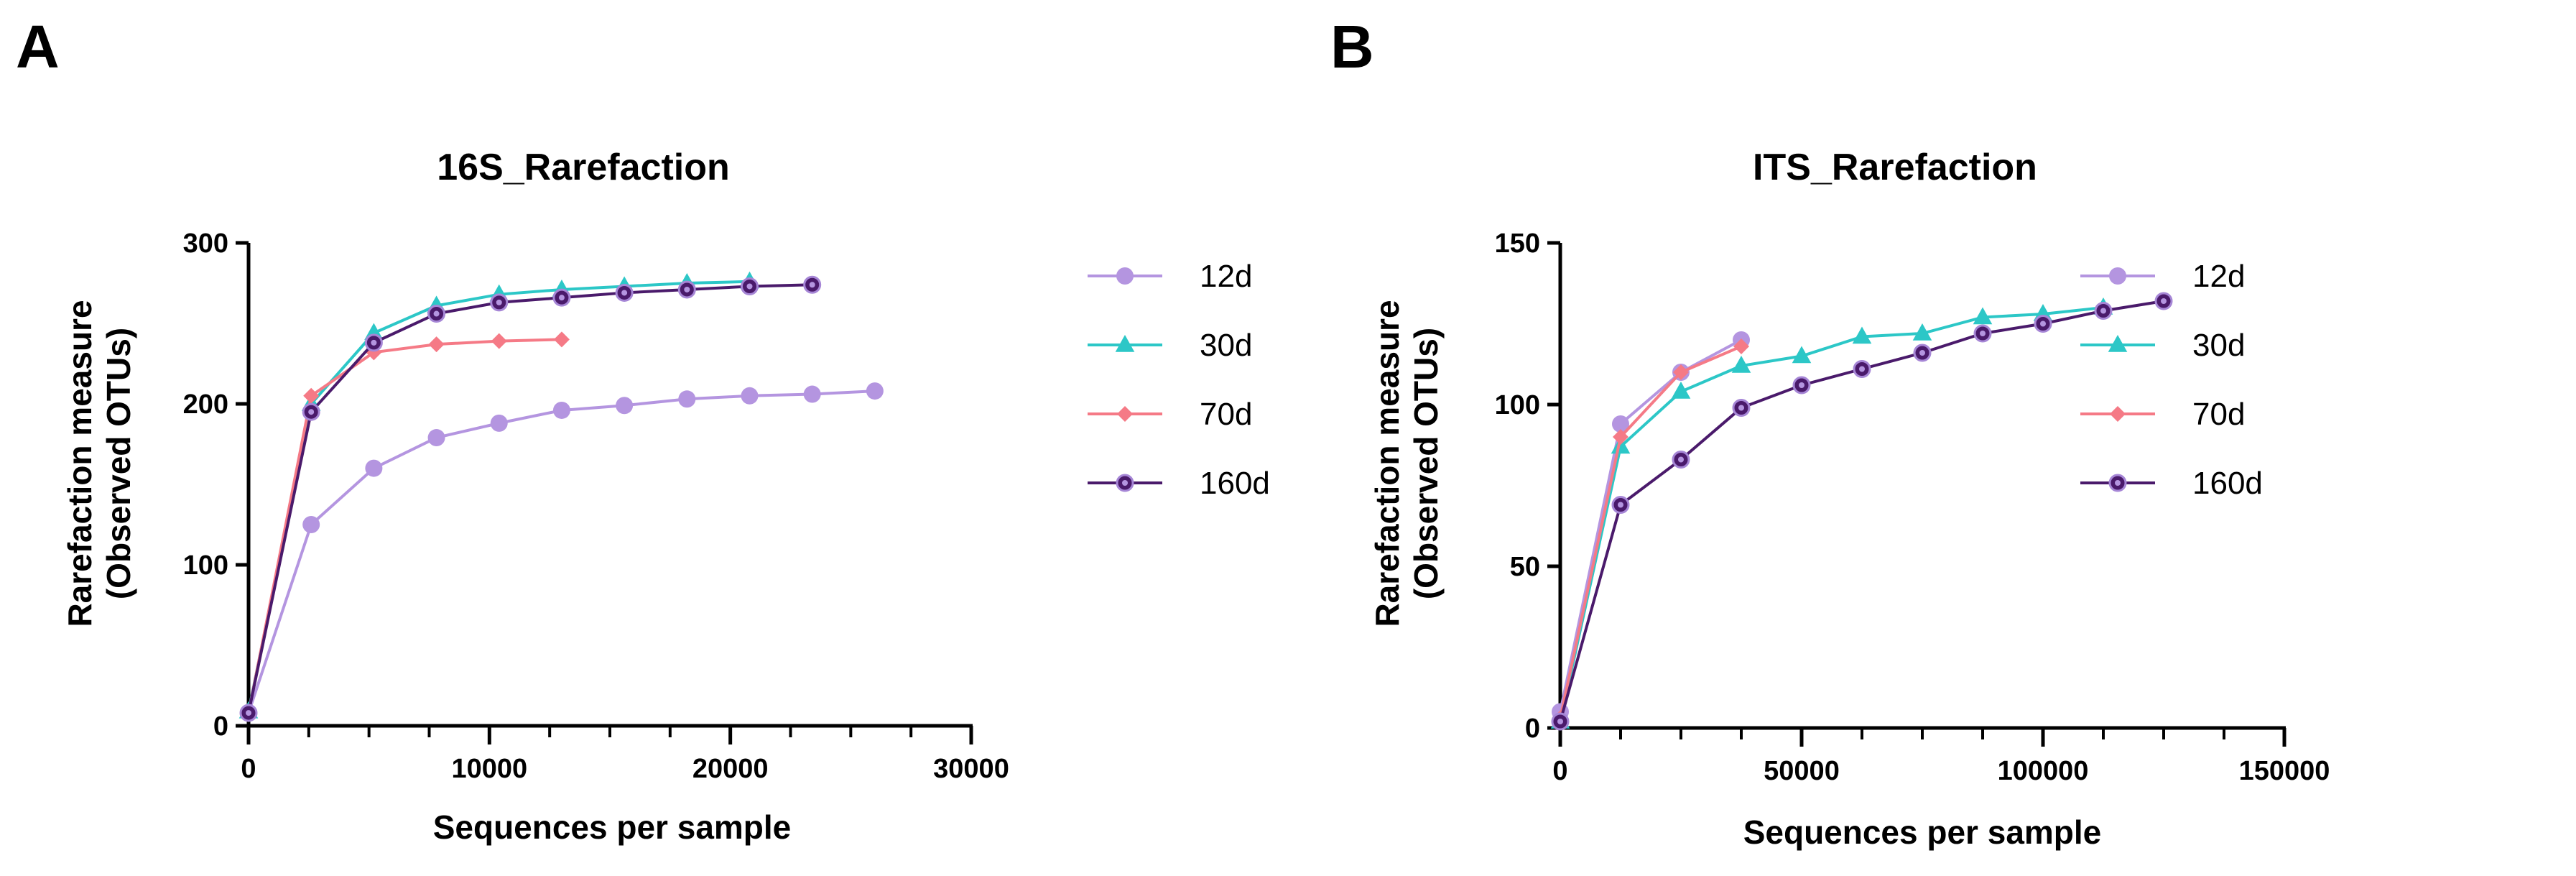  I want to click on series-line-12d, so click(561, 551).